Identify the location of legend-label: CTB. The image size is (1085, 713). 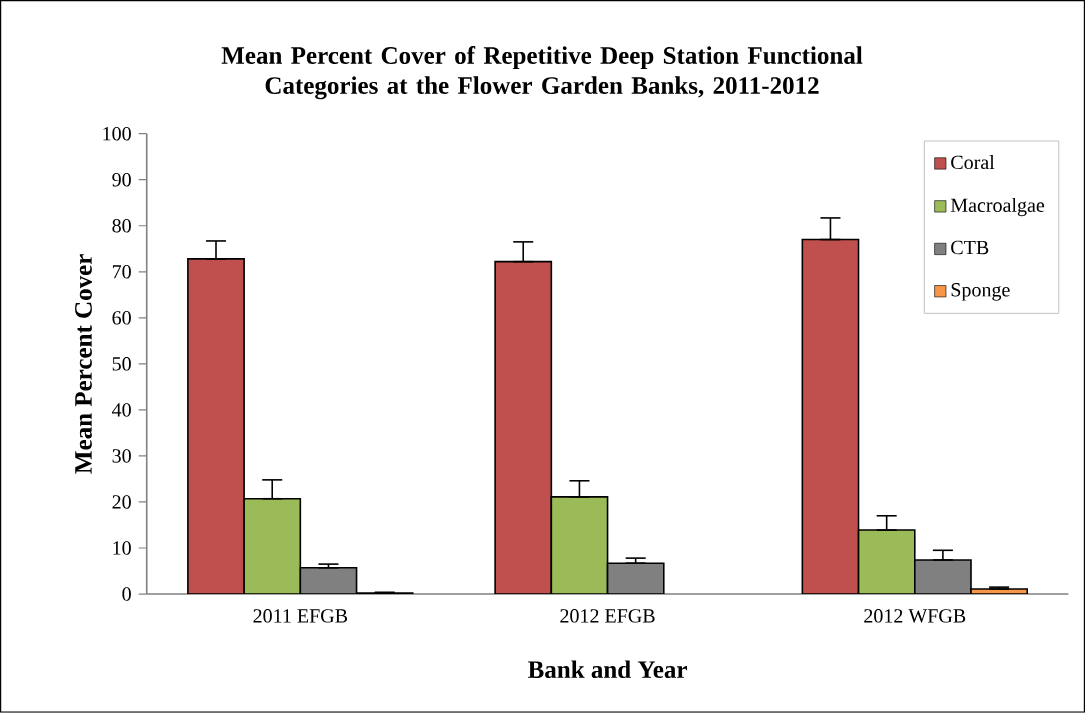
(970, 247).